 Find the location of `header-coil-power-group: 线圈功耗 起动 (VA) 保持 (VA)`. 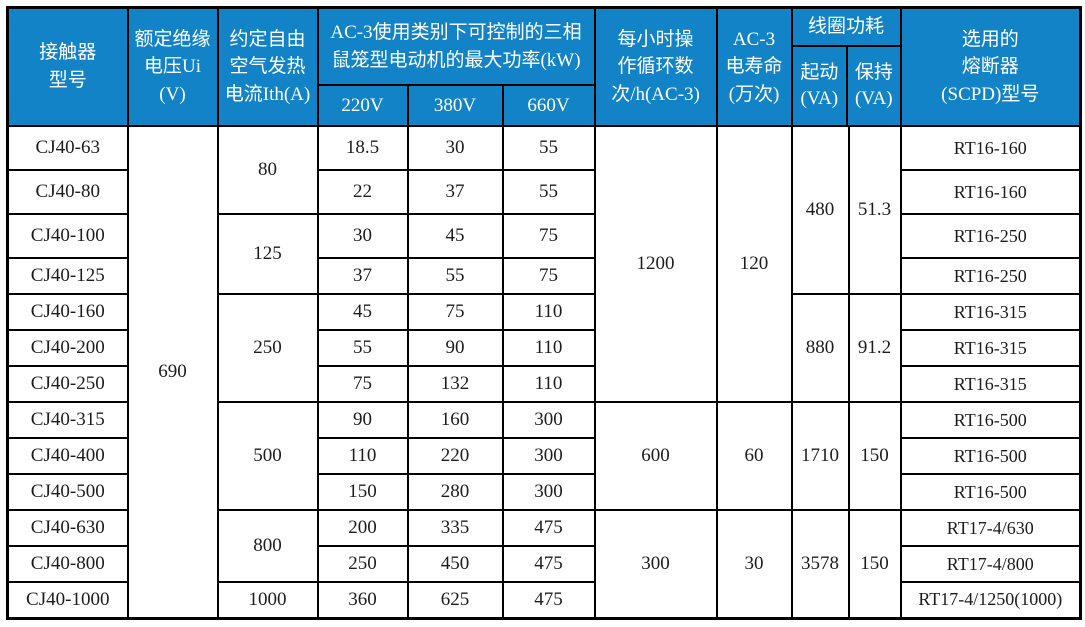

header-coil-power-group: 线圈功耗 起动 (VA) 保持 (VA) is located at coordinates (846, 66).